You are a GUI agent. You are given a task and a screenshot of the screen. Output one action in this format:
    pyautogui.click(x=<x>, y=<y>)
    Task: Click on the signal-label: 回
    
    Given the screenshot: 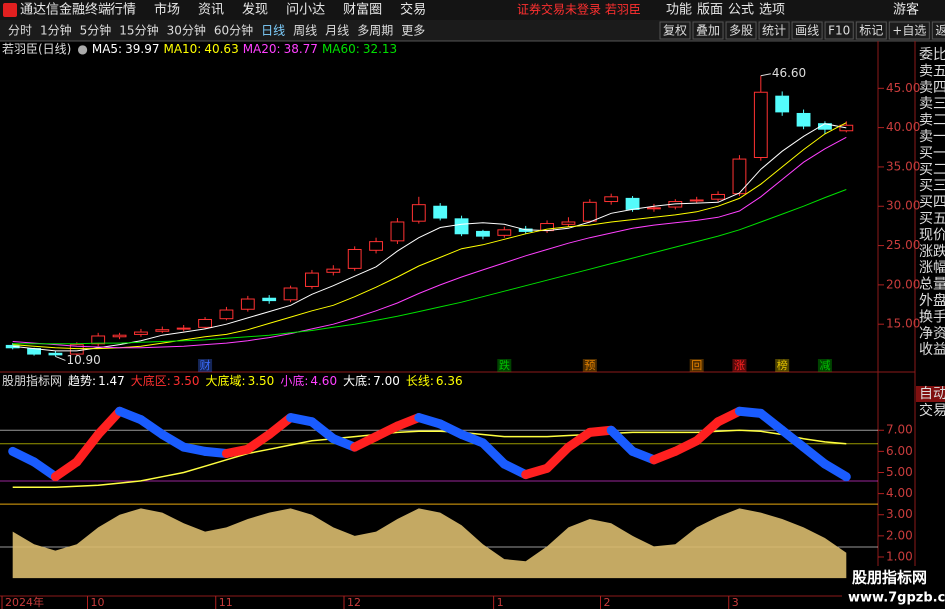 What is the action you would take?
    pyautogui.click(x=696, y=365)
    